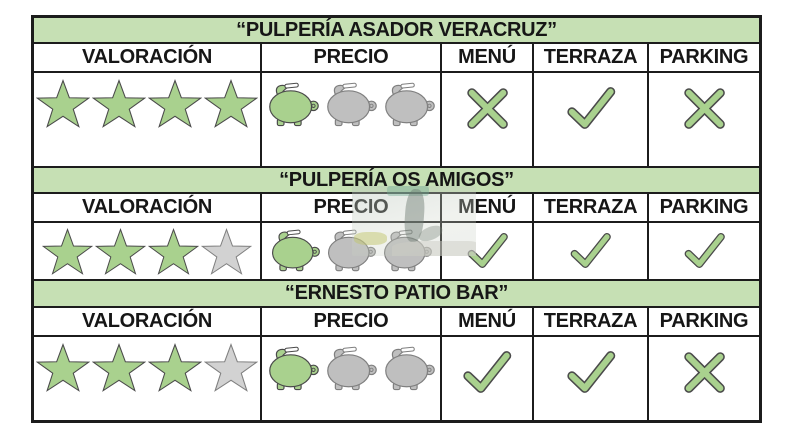  I want to click on restaurant-title: “PULPERÍA ASADOR VERACRUZ”, so click(396, 31).